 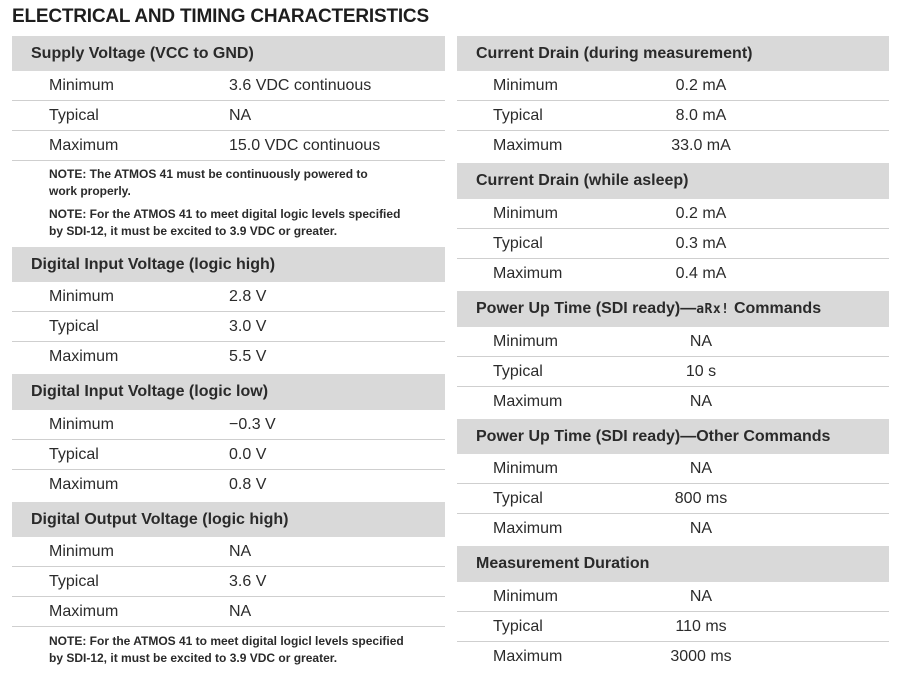 What do you see at coordinates (673, 597) in the screenshot?
I see `meas-dur-minimum-row: Minimum NA` at bounding box center [673, 597].